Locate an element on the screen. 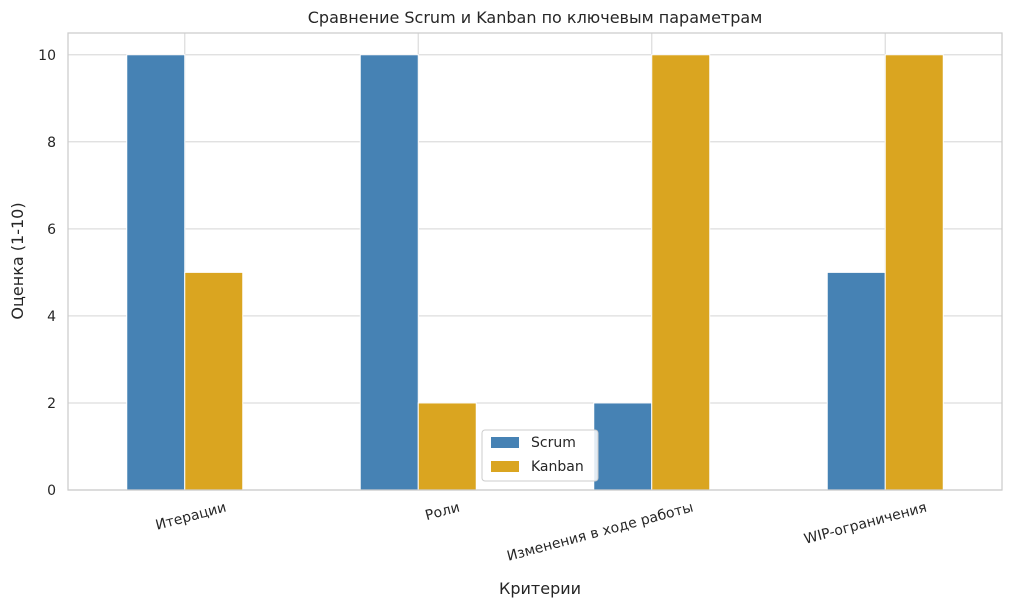 This screenshot has height=608, width=1024. y-axis-label: Оценка (1-10) is located at coordinates (17, 260).